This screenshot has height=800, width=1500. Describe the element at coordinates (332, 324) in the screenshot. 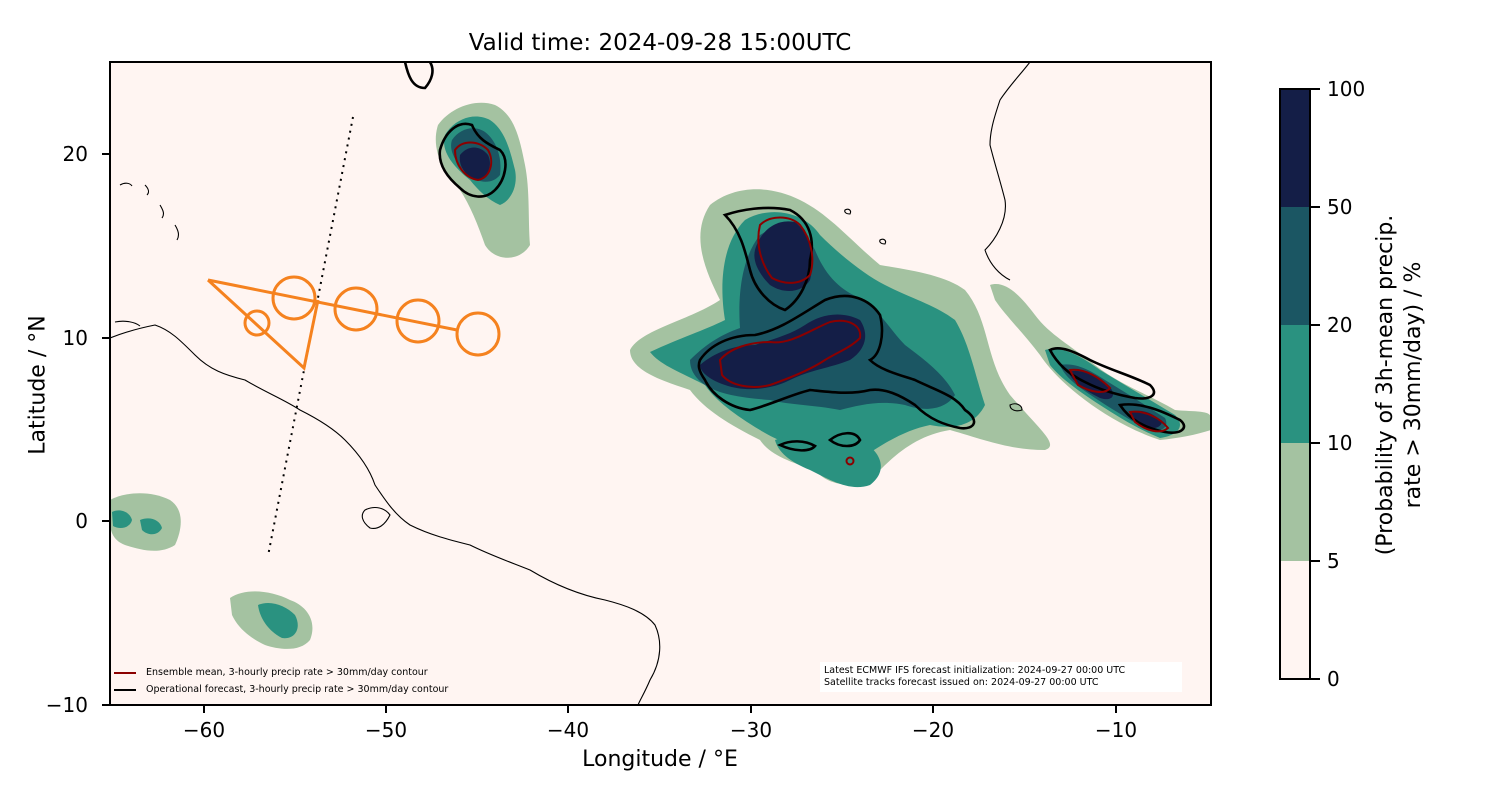

I see `orange-swath-path` at that location.